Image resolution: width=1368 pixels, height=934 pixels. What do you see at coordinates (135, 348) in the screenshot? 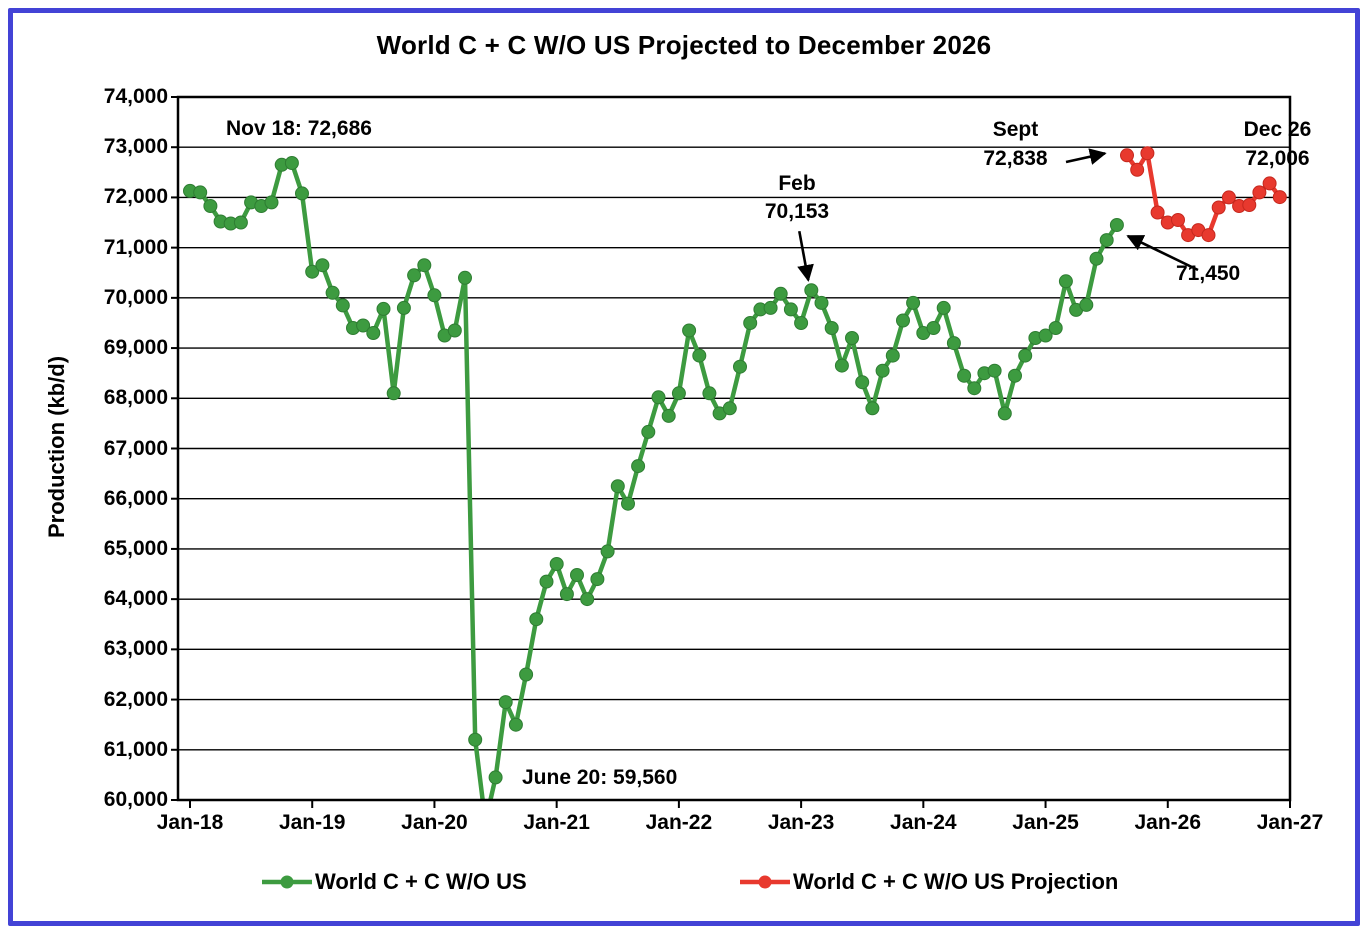
I see `y-tick-label: 69,000` at bounding box center [135, 348].